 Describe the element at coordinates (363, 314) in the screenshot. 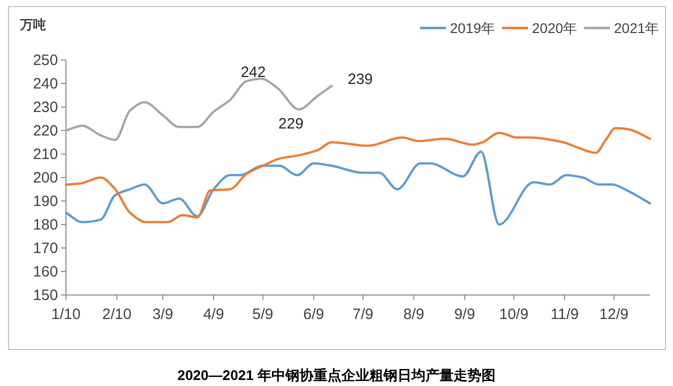

I see `x-tick-label: 7/9` at that location.